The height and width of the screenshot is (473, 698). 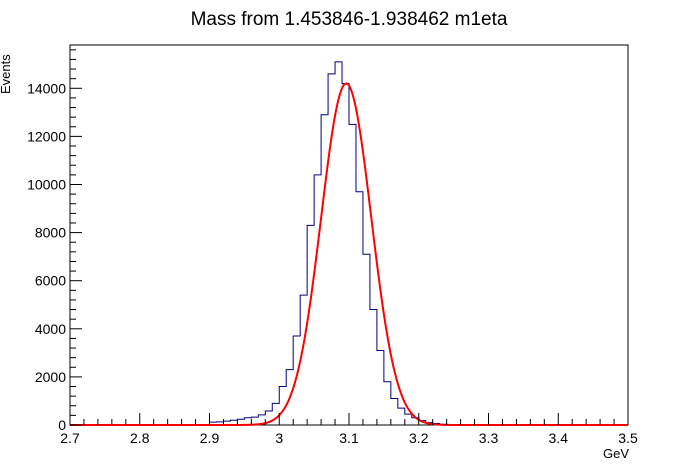 I want to click on x-tick-label: 3, so click(x=279, y=438).